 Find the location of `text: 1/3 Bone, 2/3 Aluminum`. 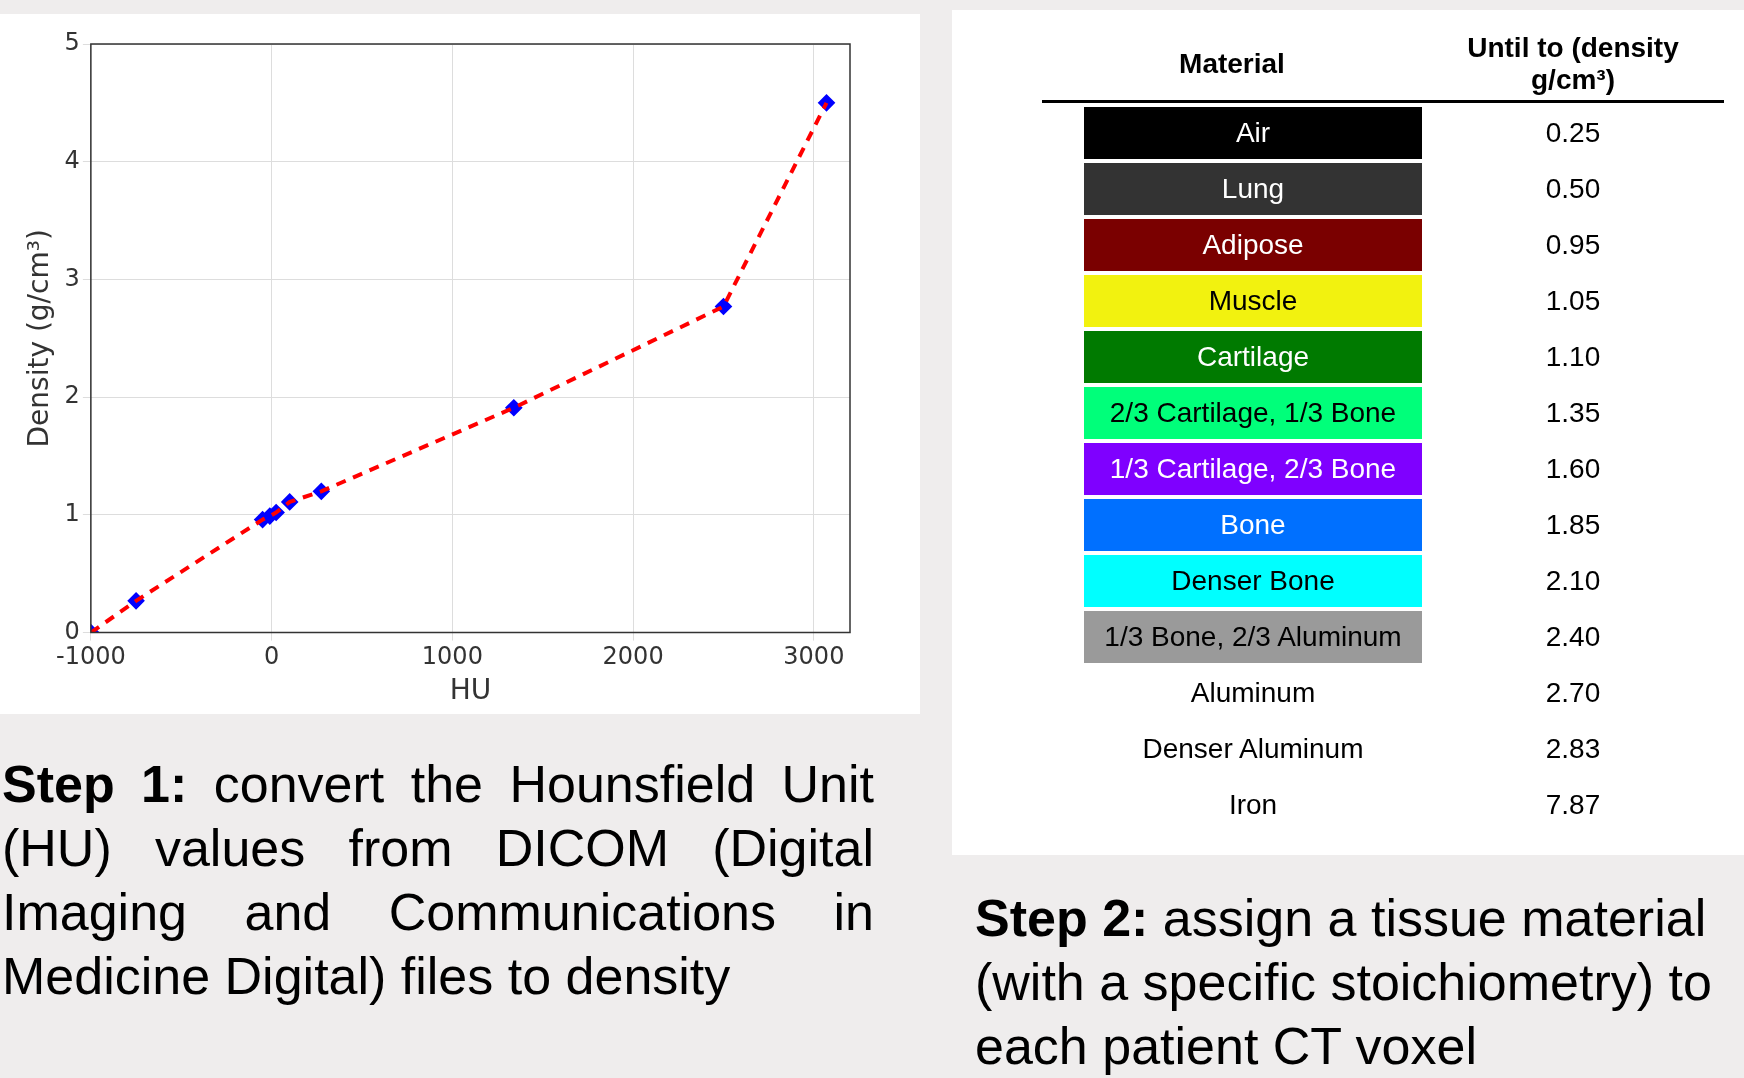

text: 1/3 Bone, 2/3 Aluminum is located at coordinates (1253, 637).